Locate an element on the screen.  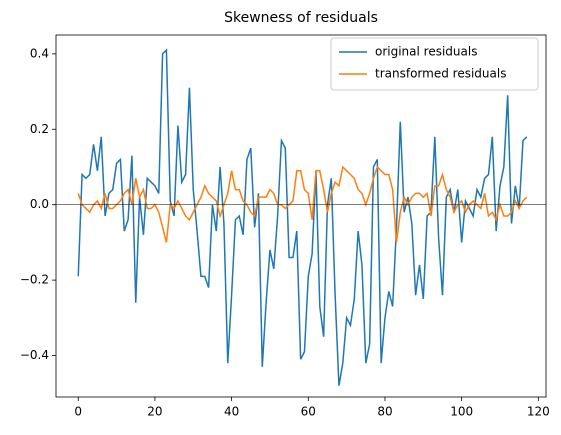
x-tick-label: 0 is located at coordinates (78, 412).